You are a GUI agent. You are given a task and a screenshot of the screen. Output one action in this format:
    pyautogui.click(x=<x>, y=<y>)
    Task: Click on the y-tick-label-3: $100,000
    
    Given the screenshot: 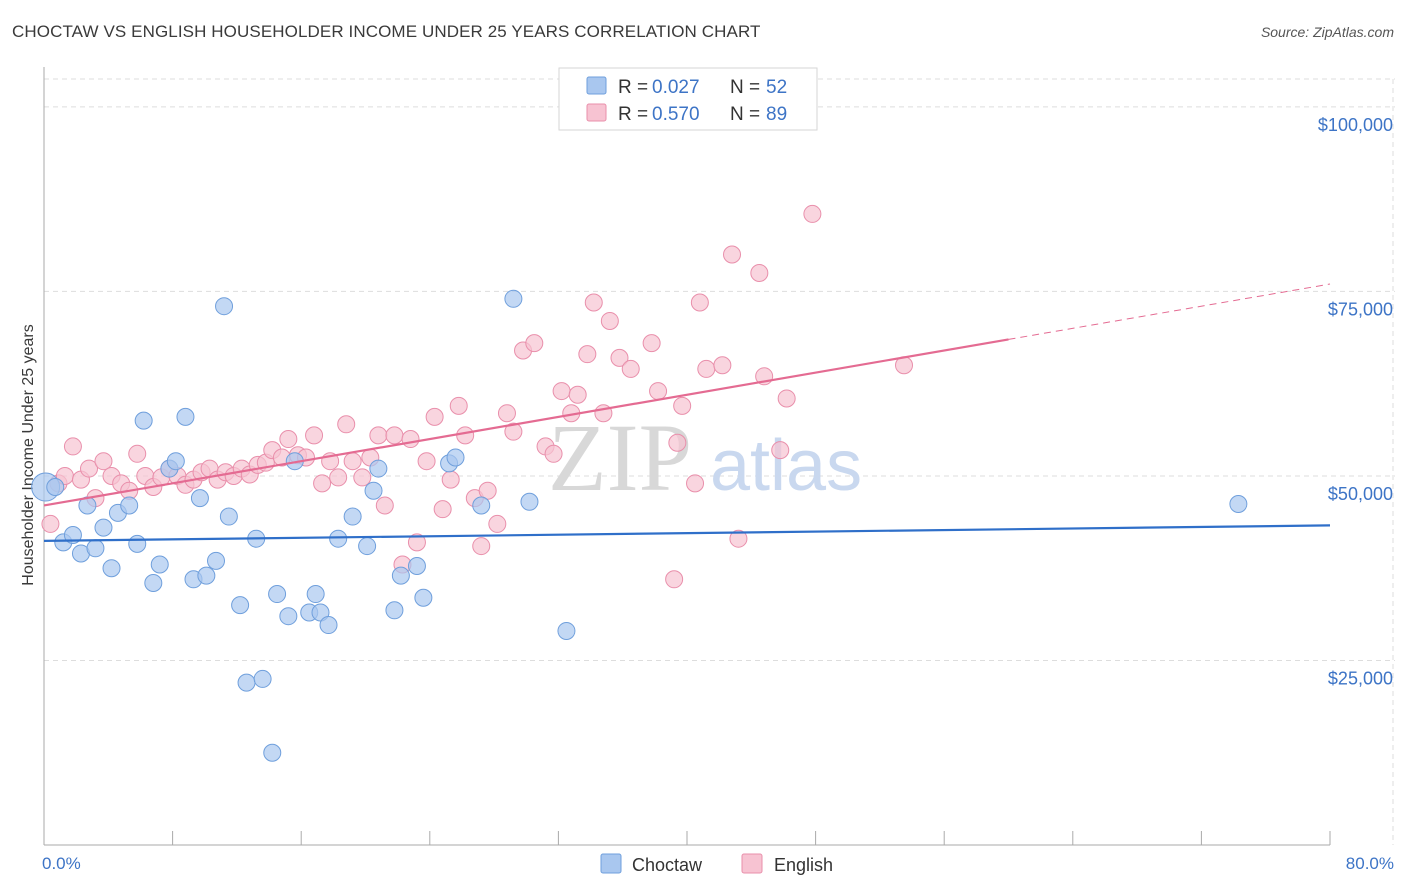 What is the action you would take?
    pyautogui.click(x=1355, y=125)
    